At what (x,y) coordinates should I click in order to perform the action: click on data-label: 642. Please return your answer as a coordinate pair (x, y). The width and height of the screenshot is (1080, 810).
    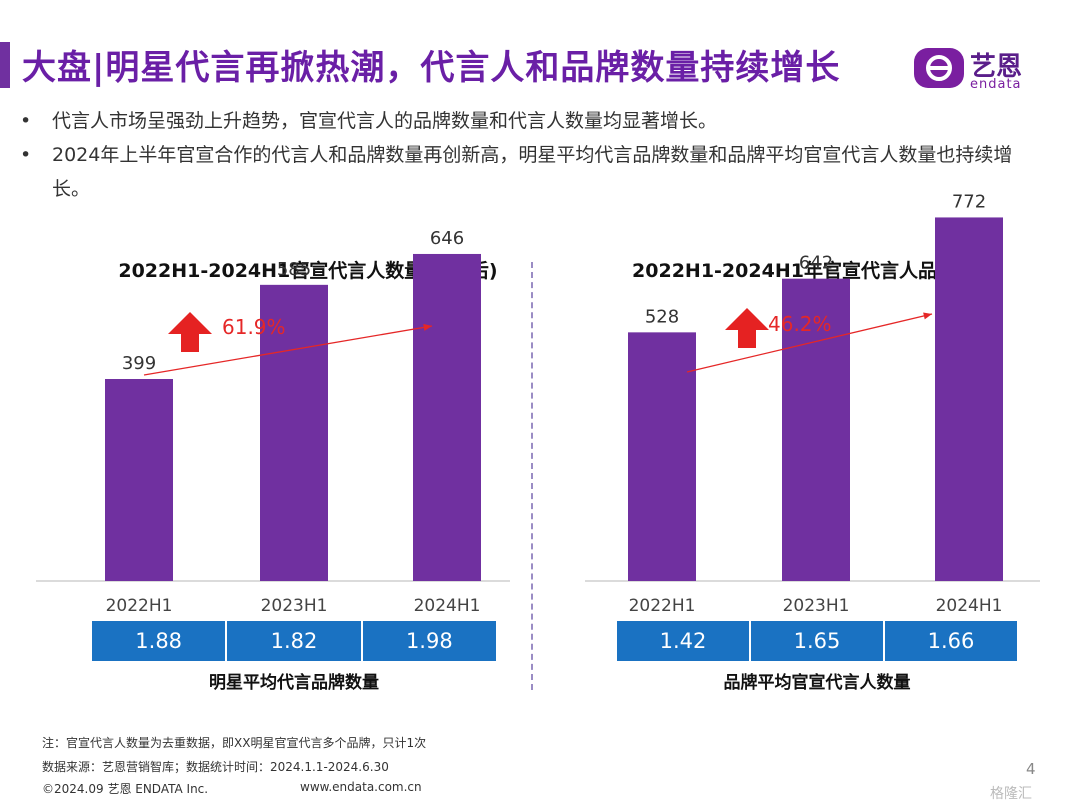
    Looking at the image, I should click on (816, 263).